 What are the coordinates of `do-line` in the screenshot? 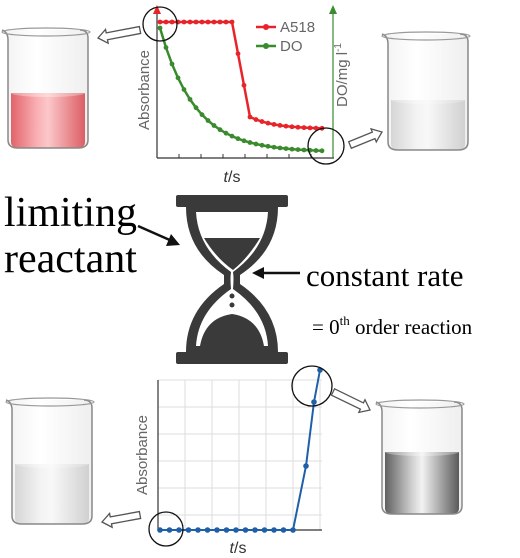 It's located at (240, 90).